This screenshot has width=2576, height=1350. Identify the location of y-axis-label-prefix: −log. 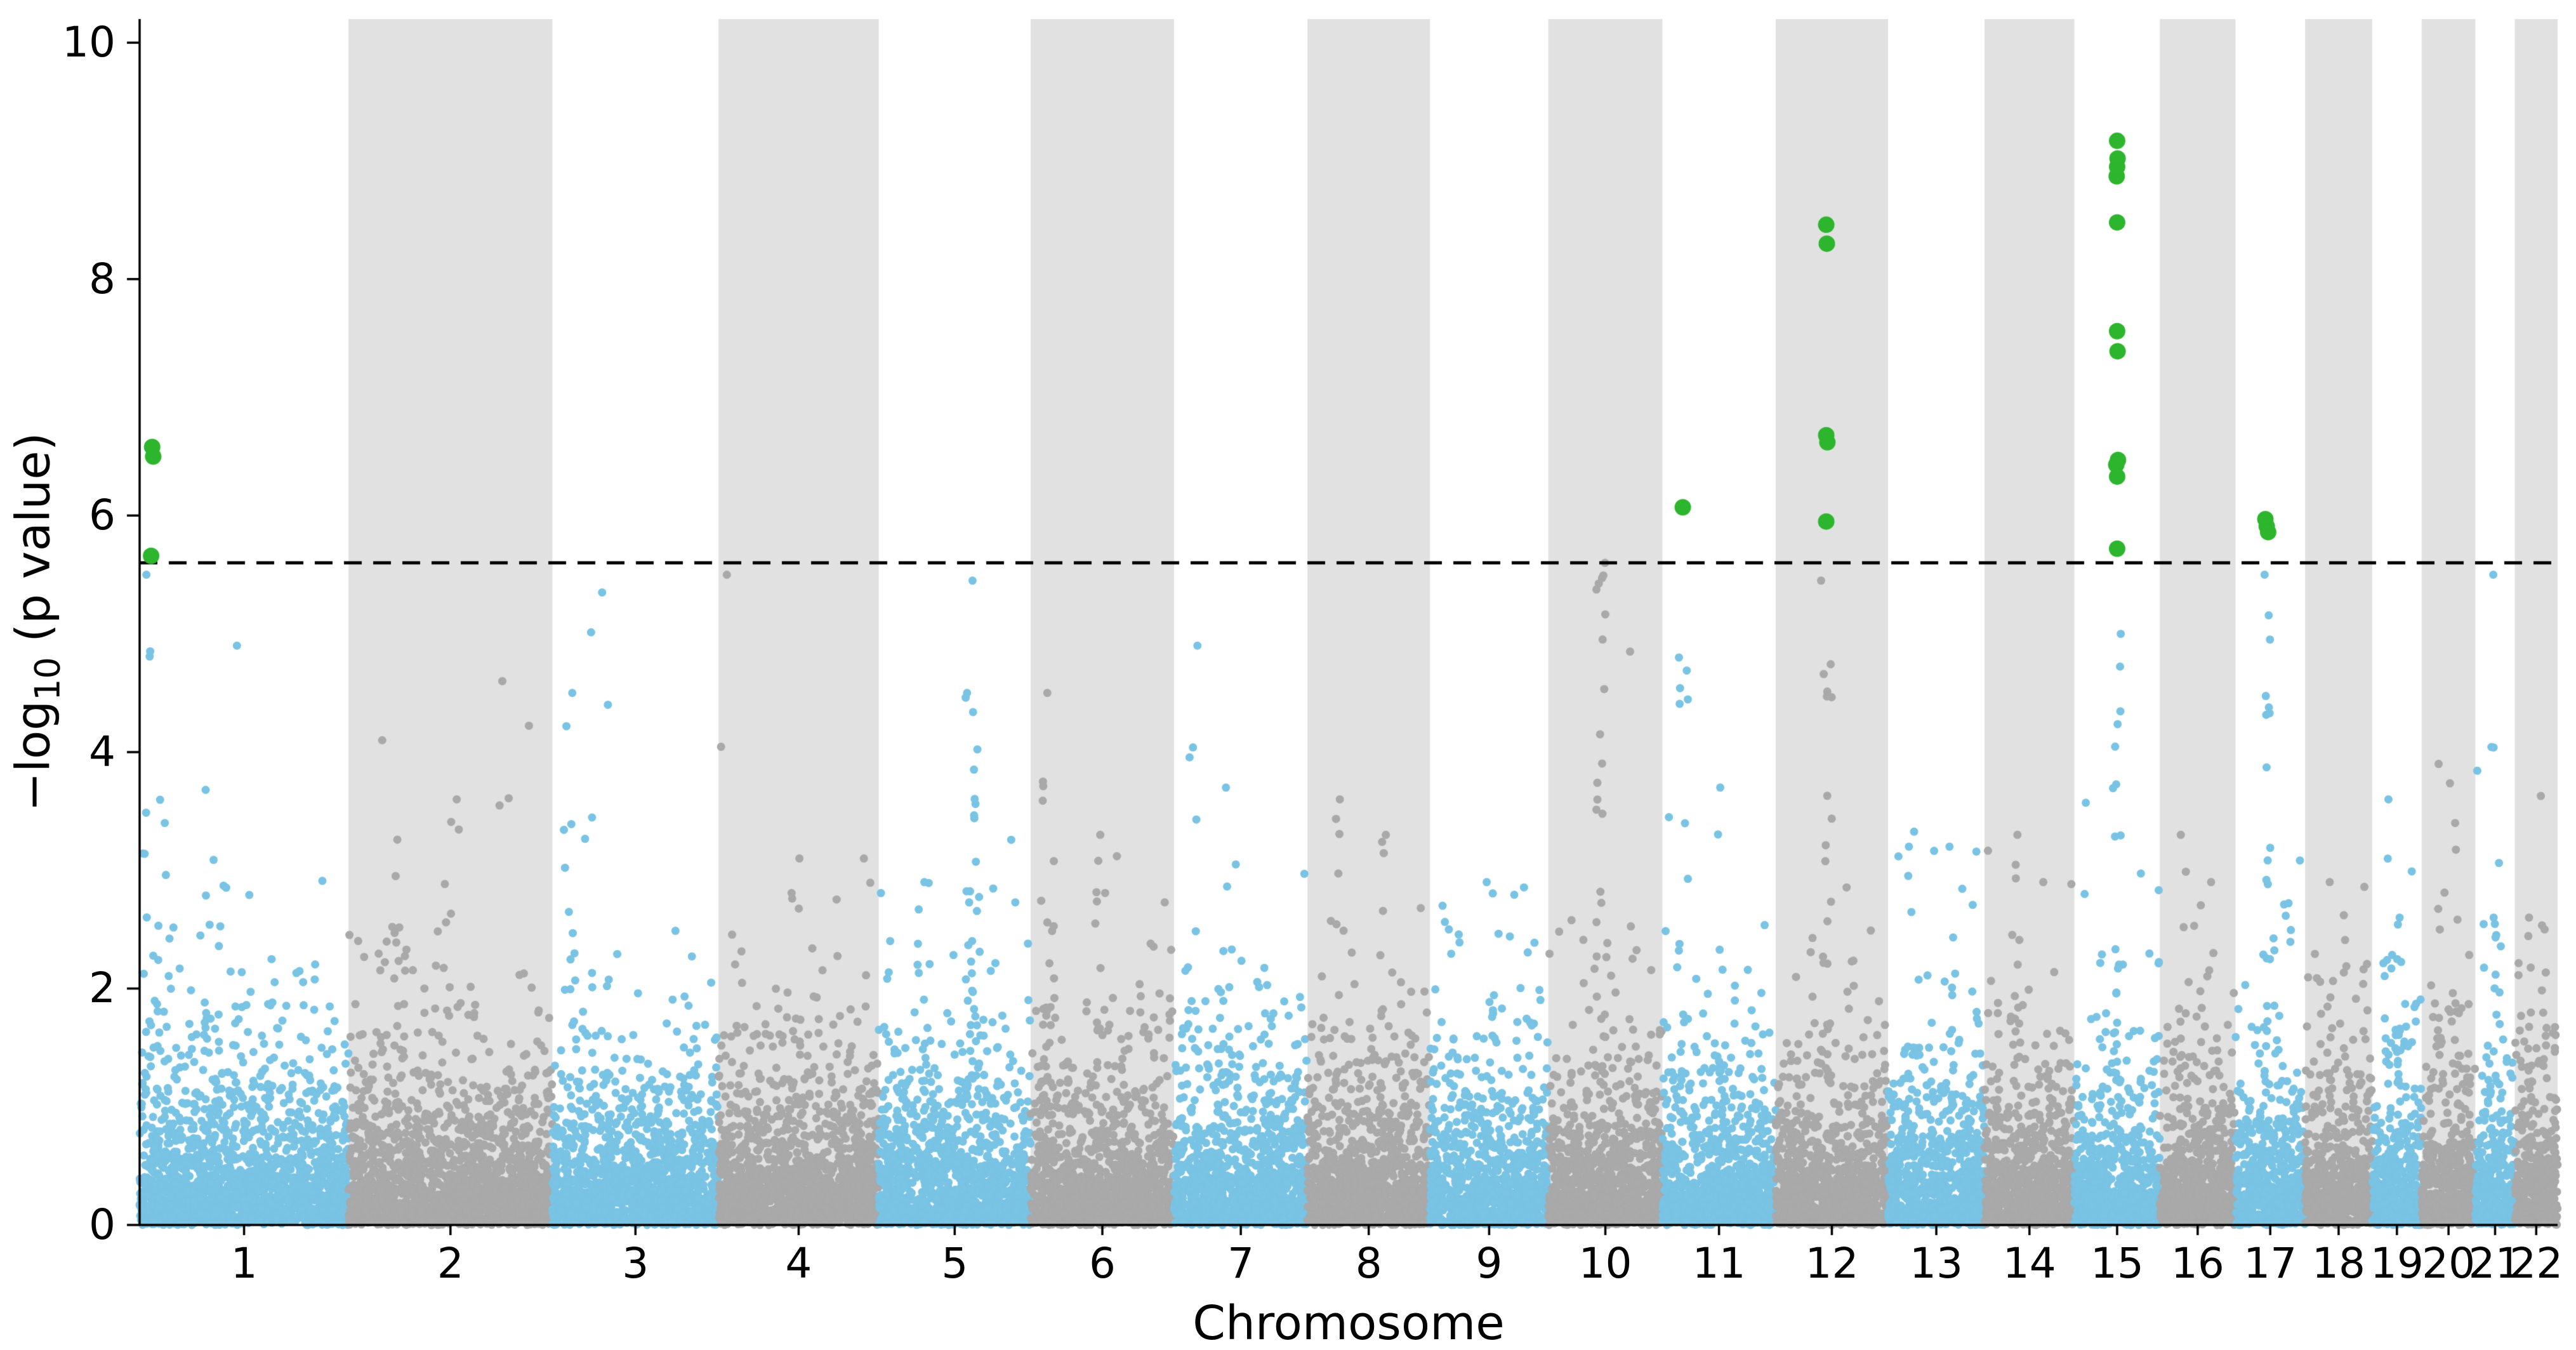
(33, 756).